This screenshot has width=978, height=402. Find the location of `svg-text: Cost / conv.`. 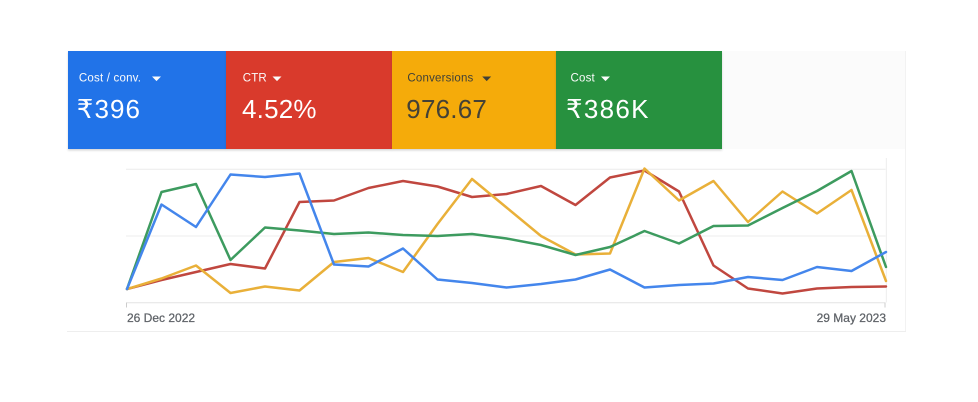

svg-text: Cost / conv. is located at coordinates (110, 79).